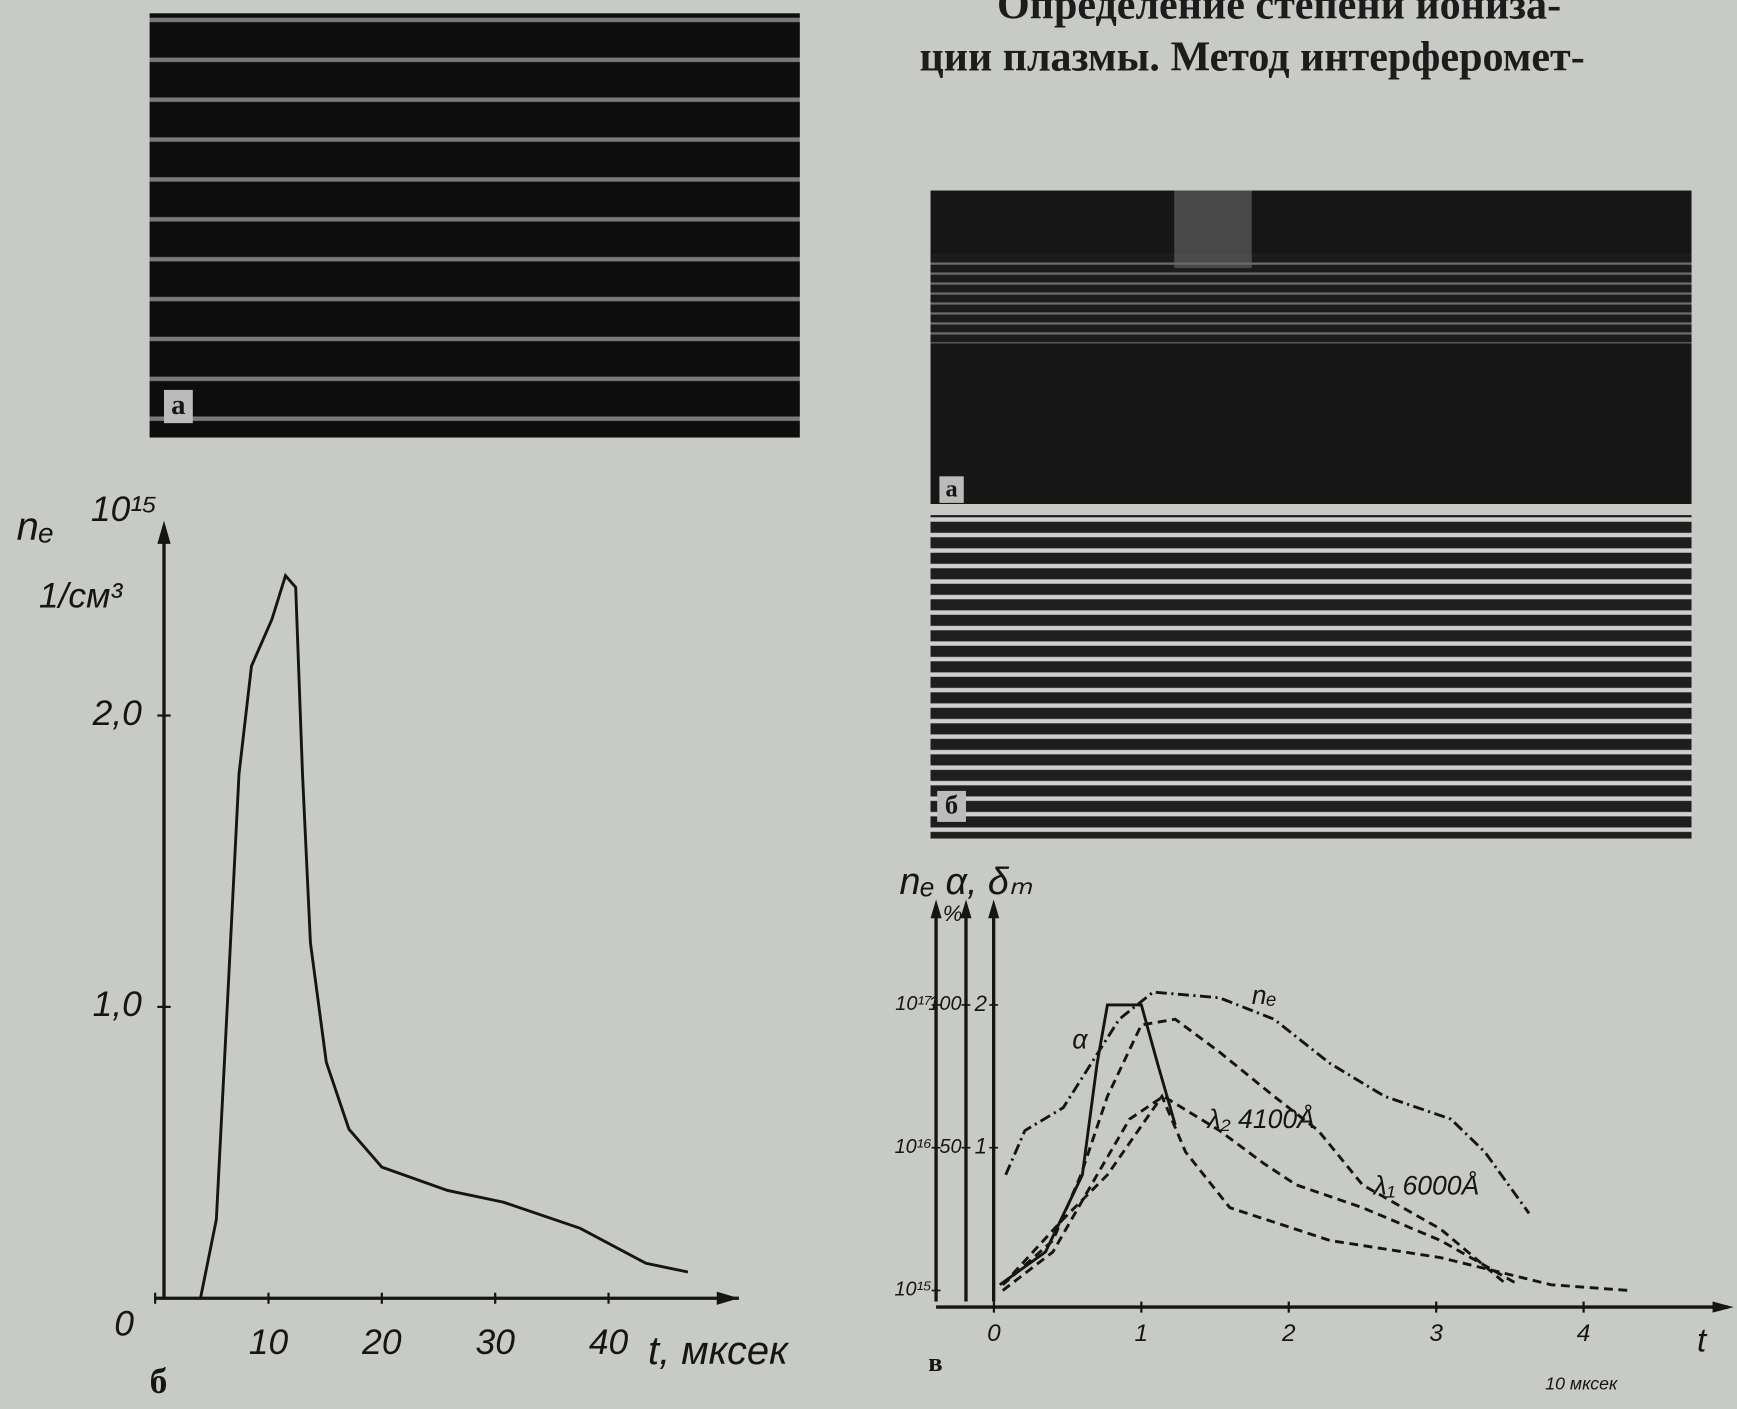 Image resolution: width=1737 pixels, height=1409 pixels. Describe the element at coordinates (609, 1342) in the screenshot. I see `x-tick-label: 40` at that location.